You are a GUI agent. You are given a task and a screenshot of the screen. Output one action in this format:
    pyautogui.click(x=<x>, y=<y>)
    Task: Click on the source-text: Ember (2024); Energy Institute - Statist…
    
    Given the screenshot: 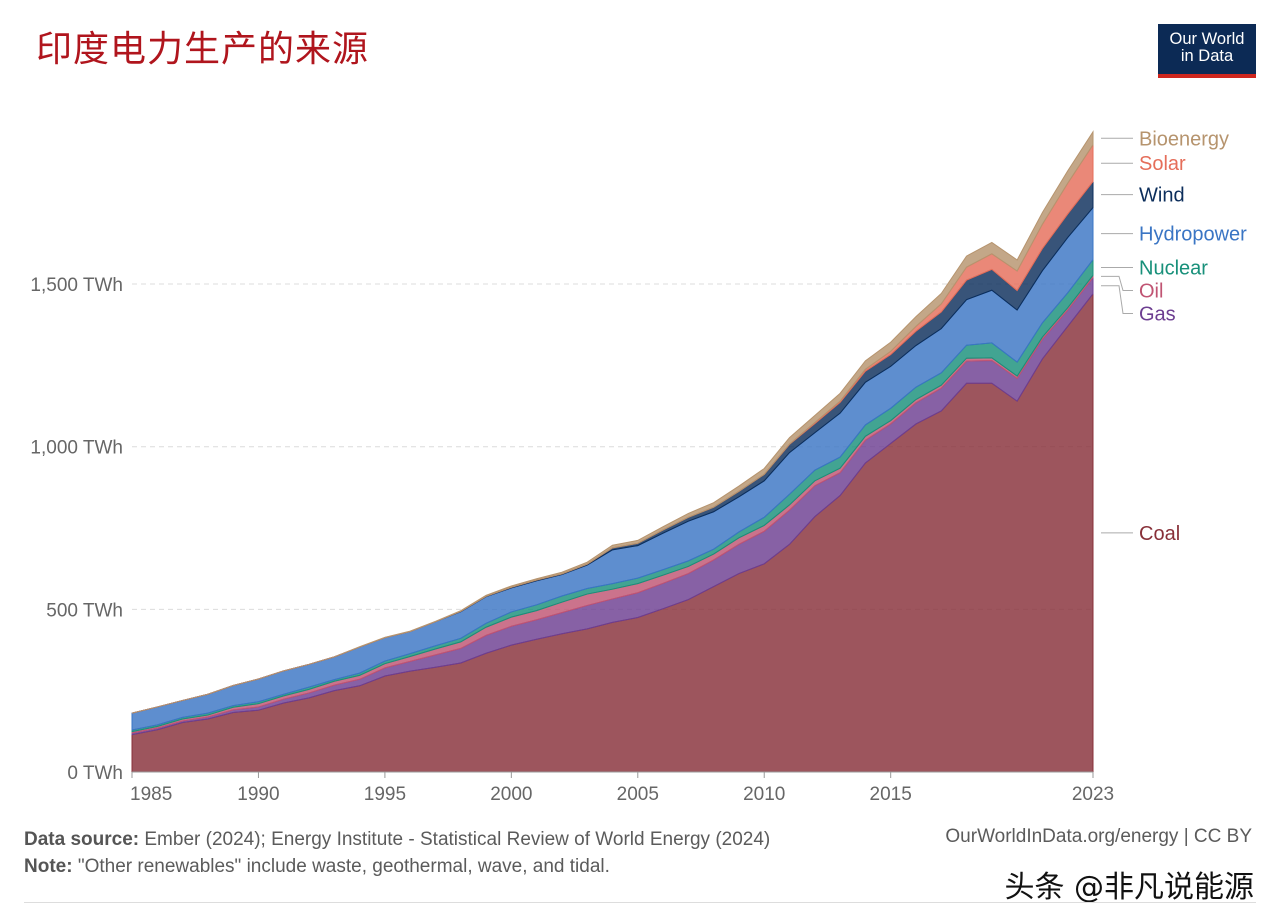 What is the action you would take?
    pyautogui.click(x=455, y=839)
    